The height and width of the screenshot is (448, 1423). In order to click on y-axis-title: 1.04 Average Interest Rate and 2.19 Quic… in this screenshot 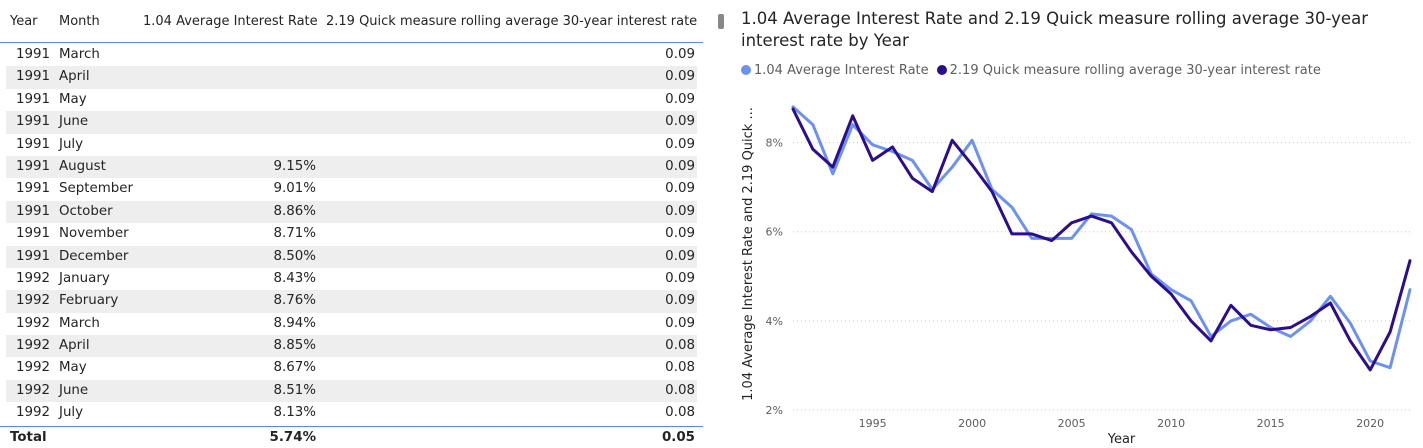, I will do `click(748, 254)`.